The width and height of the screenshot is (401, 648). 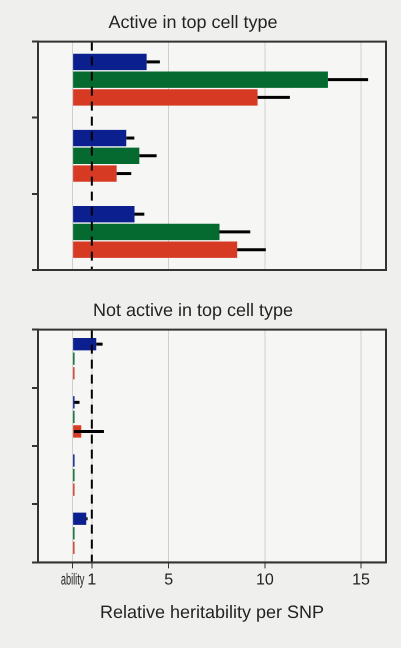 What do you see at coordinates (193, 22) in the screenshot?
I see `chart-title: Active in top cell type` at bounding box center [193, 22].